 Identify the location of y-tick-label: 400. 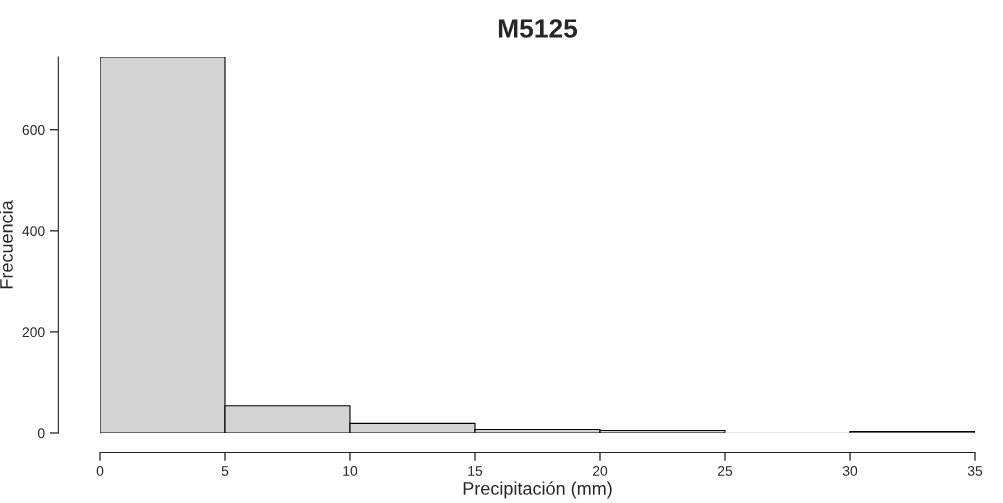
(33, 231).